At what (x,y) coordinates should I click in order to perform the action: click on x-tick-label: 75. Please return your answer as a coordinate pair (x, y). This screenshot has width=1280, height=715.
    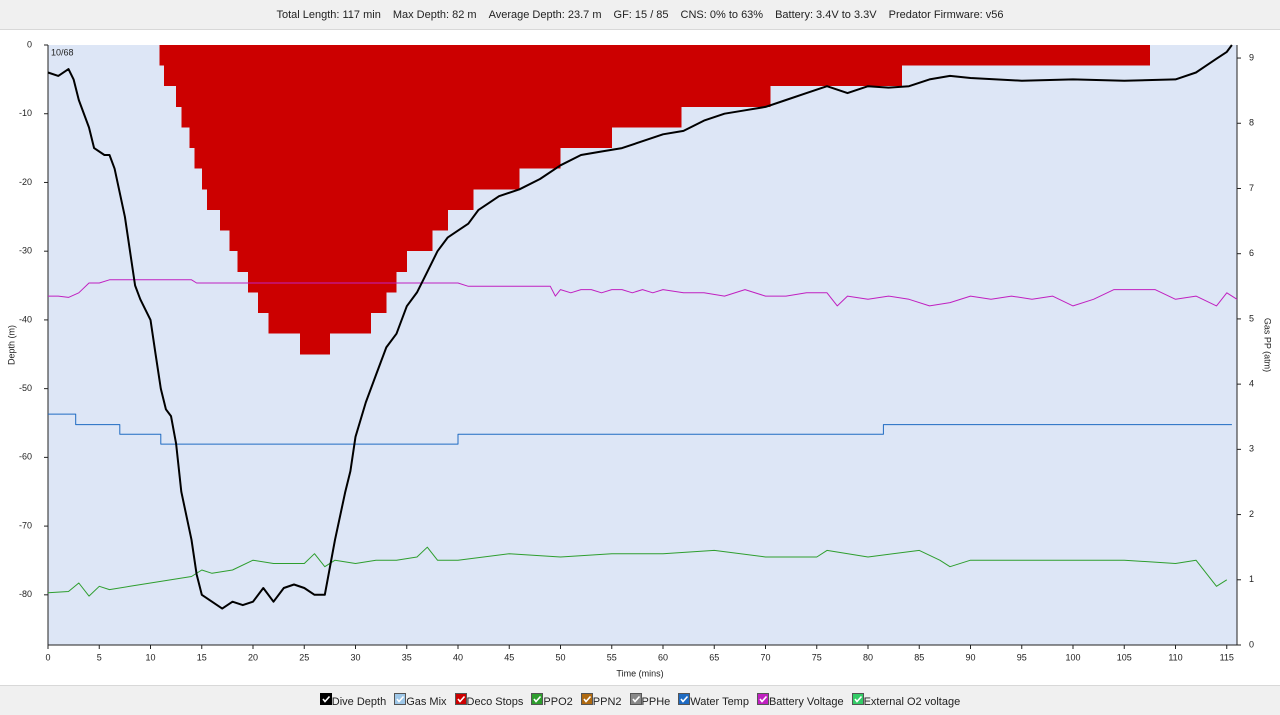
    Looking at the image, I should click on (817, 657).